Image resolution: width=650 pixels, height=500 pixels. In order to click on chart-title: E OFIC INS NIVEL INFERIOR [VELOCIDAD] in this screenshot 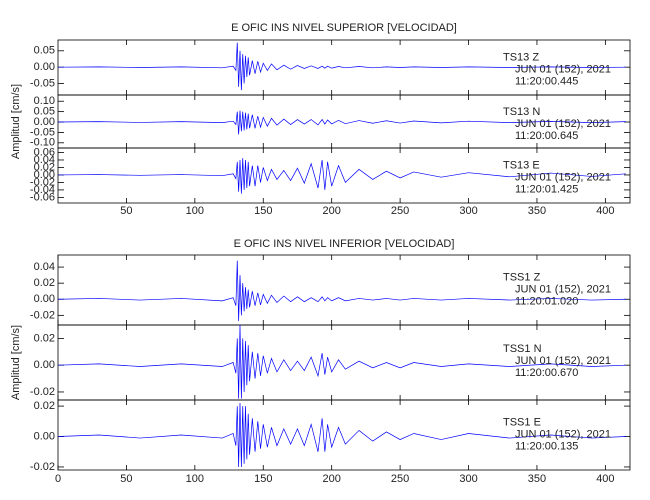, I will do `click(344, 244)`.